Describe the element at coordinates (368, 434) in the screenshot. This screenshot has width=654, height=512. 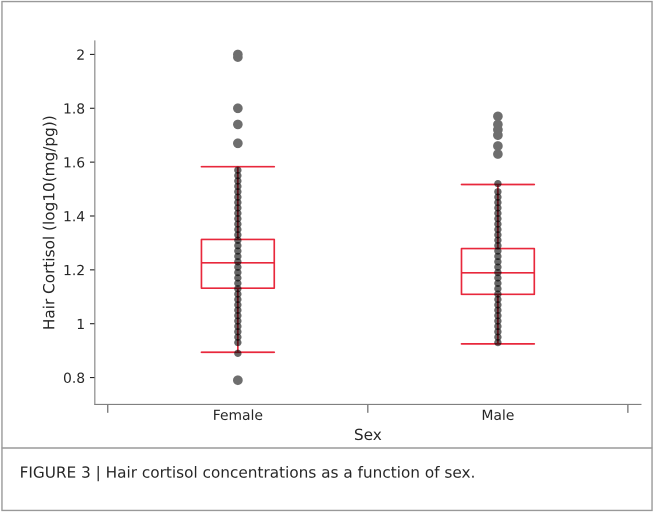
I see `x-axis-title: Sex` at that location.